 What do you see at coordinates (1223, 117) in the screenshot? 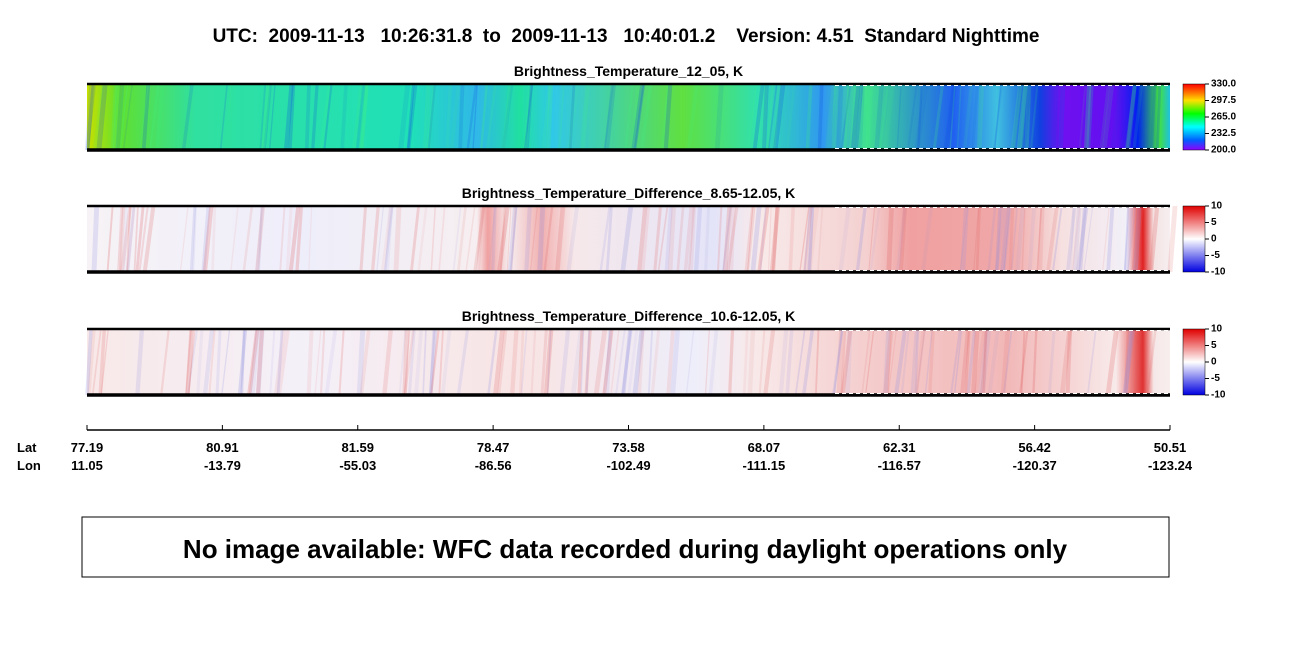
I see `colorbar-tick-label: 265.0` at bounding box center [1223, 117].